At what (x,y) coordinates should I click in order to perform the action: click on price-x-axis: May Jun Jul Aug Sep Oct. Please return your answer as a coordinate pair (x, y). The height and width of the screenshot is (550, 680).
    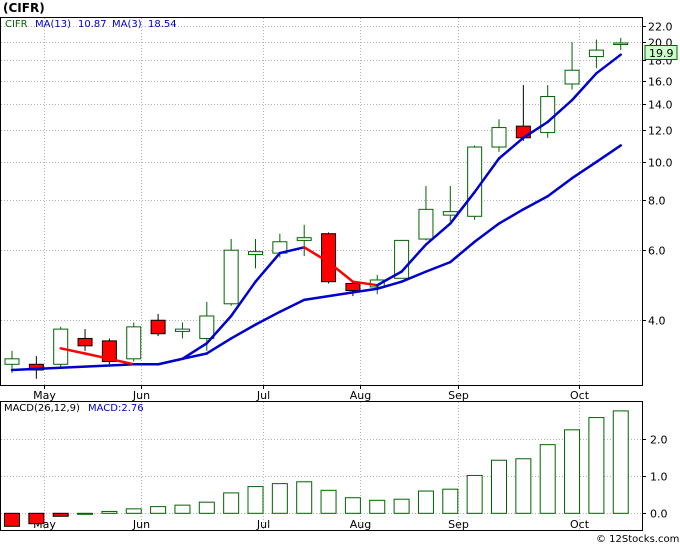
    Looking at the image, I should click on (311, 393).